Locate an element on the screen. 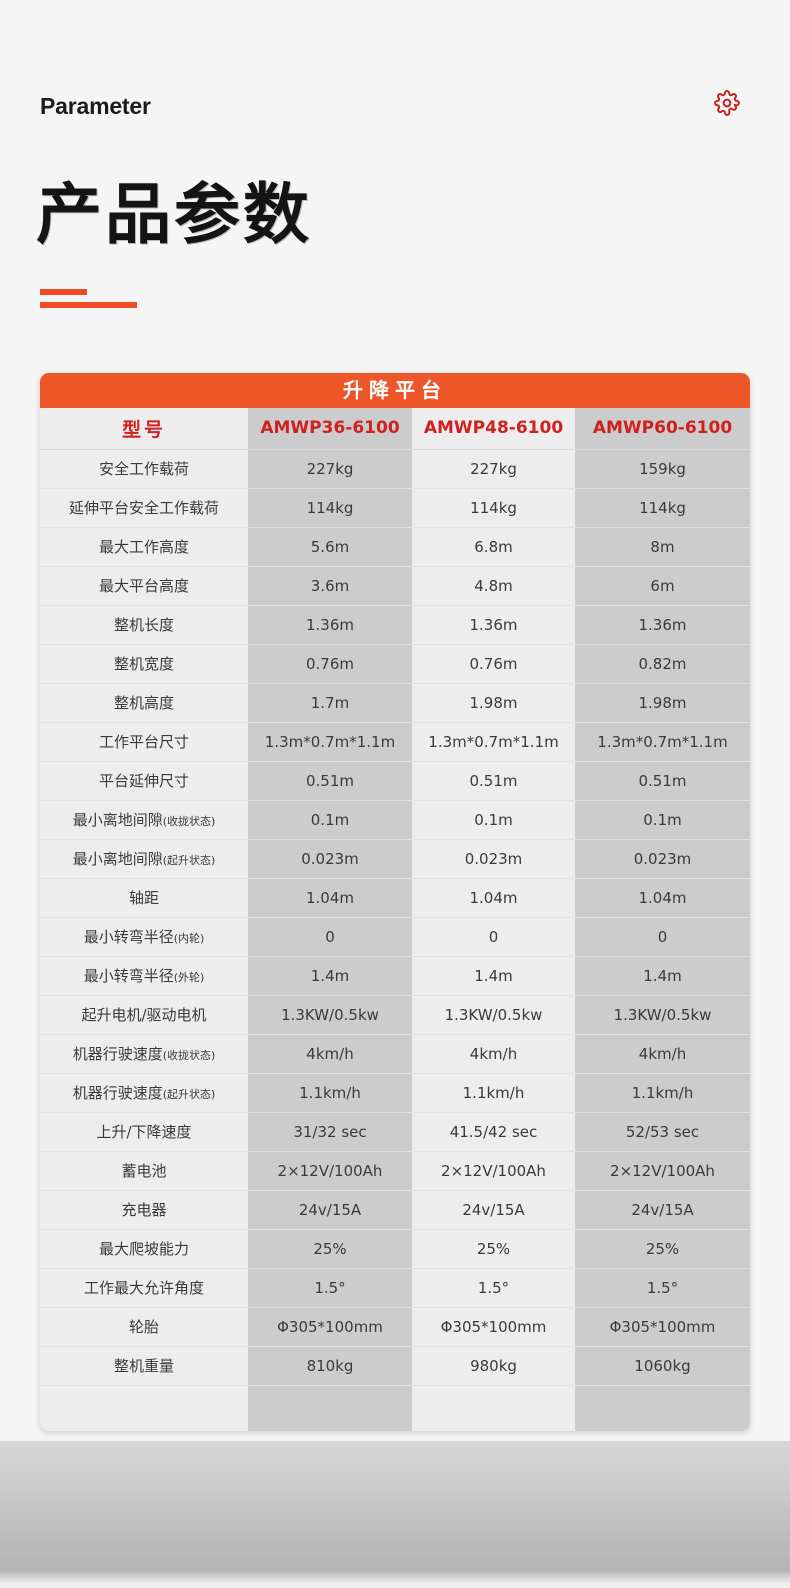 The image size is (790, 1588). column-header-amwp36: AMWP36-6100 is located at coordinates (330, 429).